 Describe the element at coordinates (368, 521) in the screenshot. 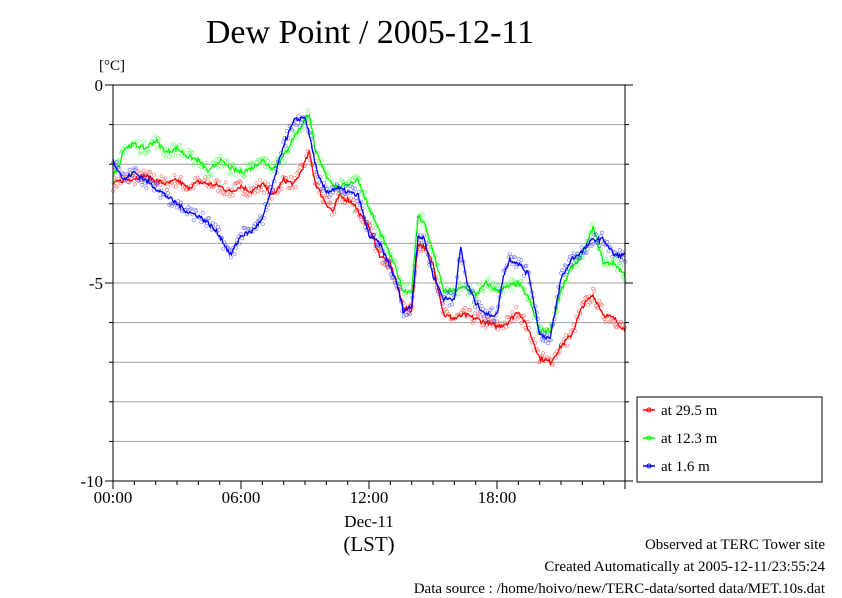

I see `x-axis-date-label: Dec-11` at that location.